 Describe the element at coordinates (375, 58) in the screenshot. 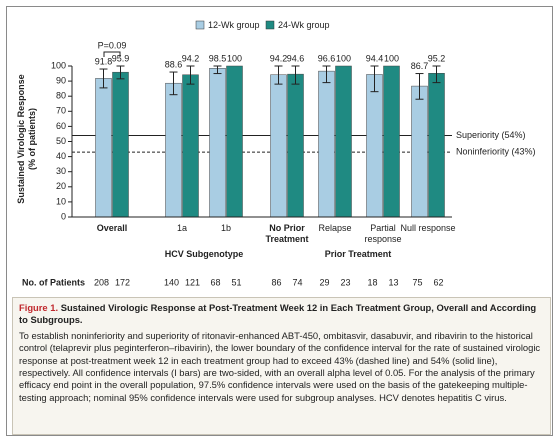

I see `value-label: 94.4` at that location.